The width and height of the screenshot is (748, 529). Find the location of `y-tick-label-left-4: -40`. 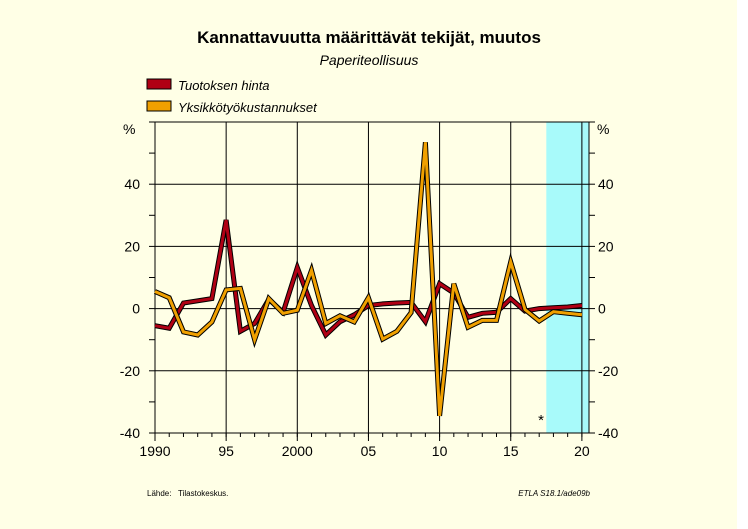

y-tick-label-left-4: -40 is located at coordinates (130, 433).